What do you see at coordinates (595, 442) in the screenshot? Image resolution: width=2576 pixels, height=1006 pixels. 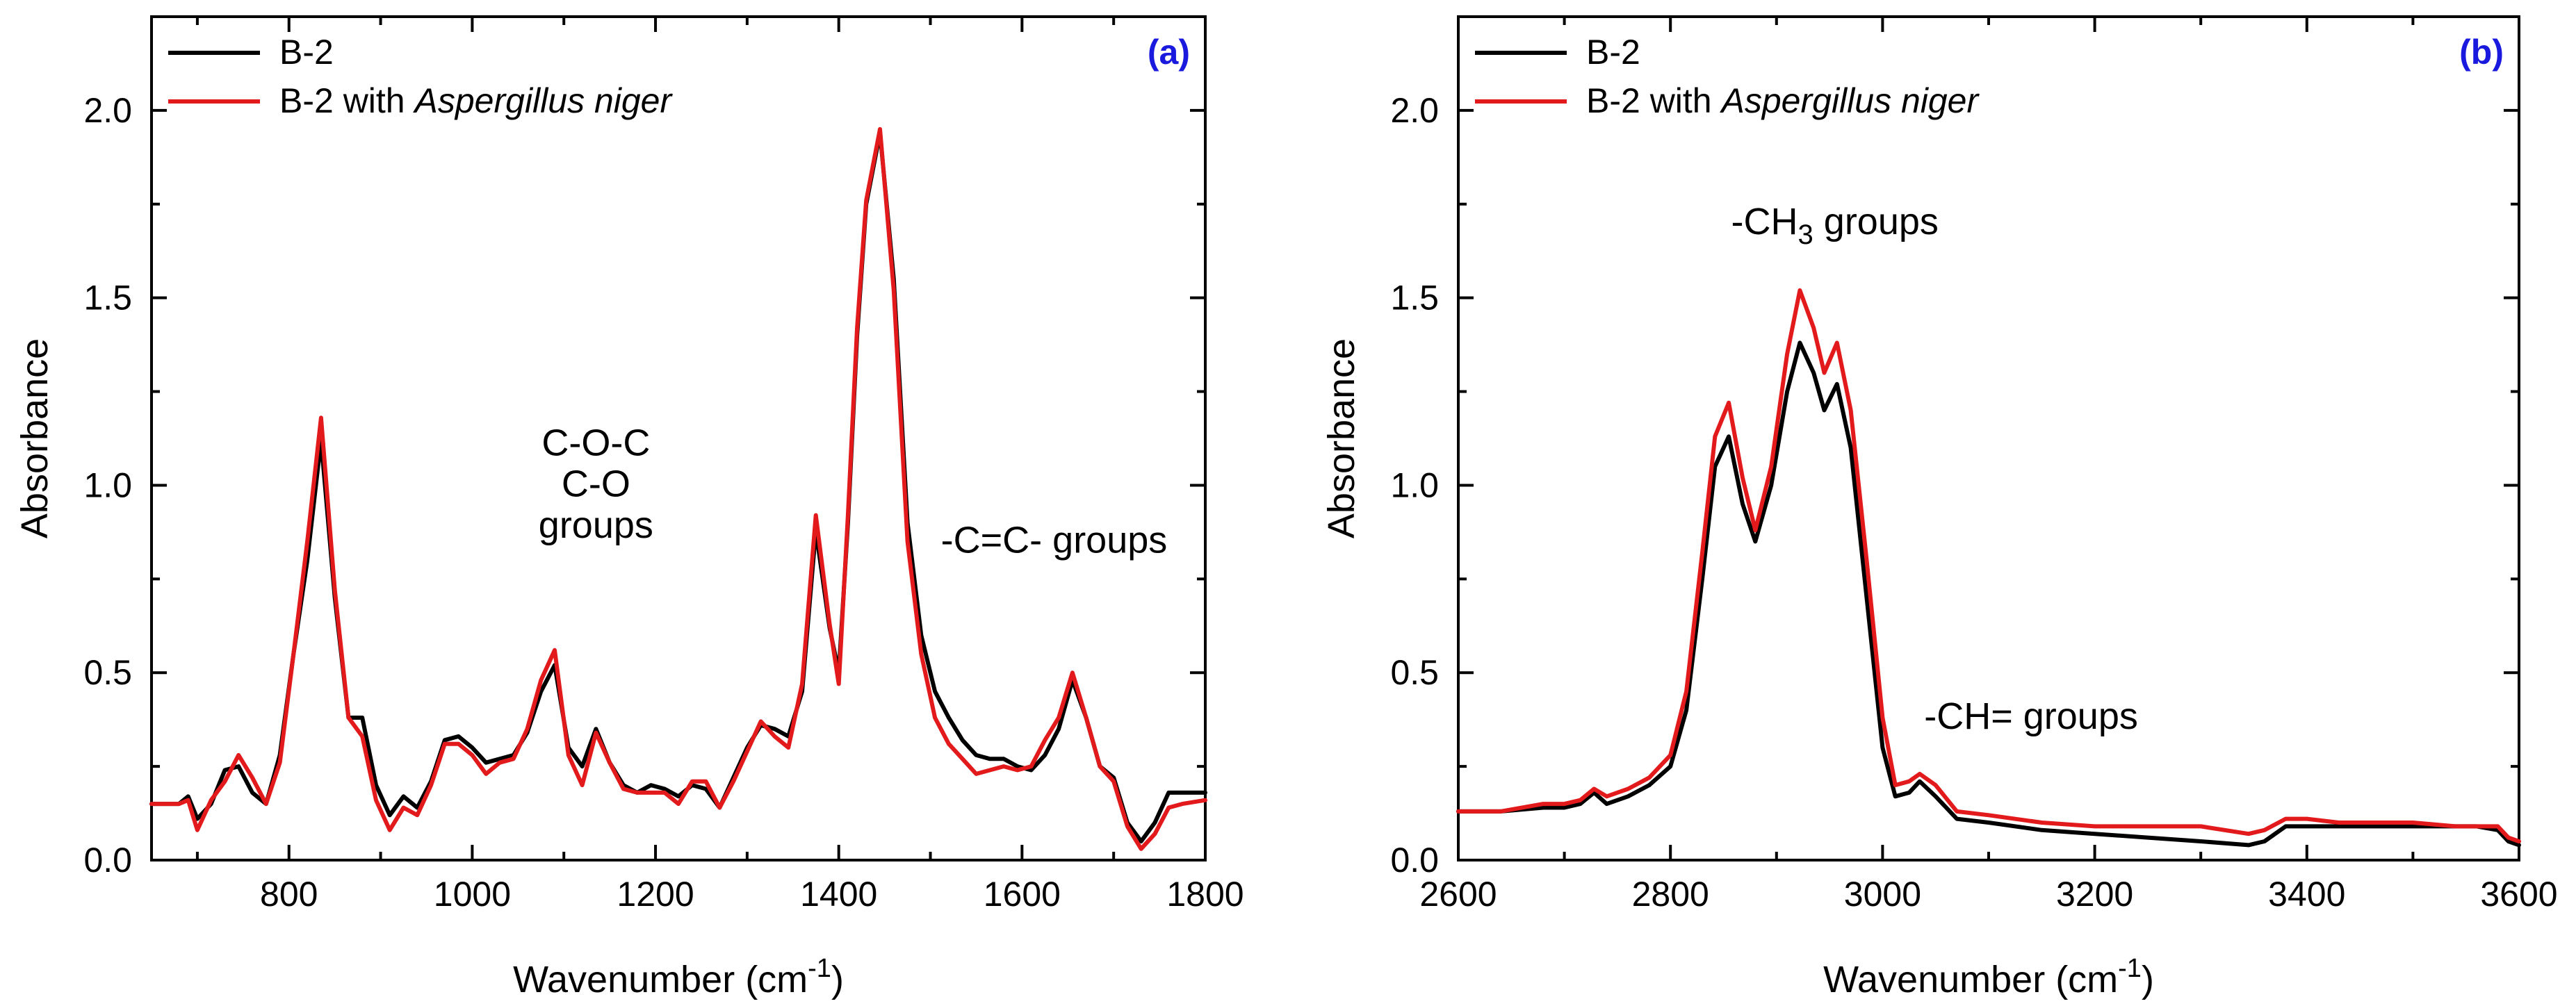 I see `annotation: C-O-C` at bounding box center [595, 442].